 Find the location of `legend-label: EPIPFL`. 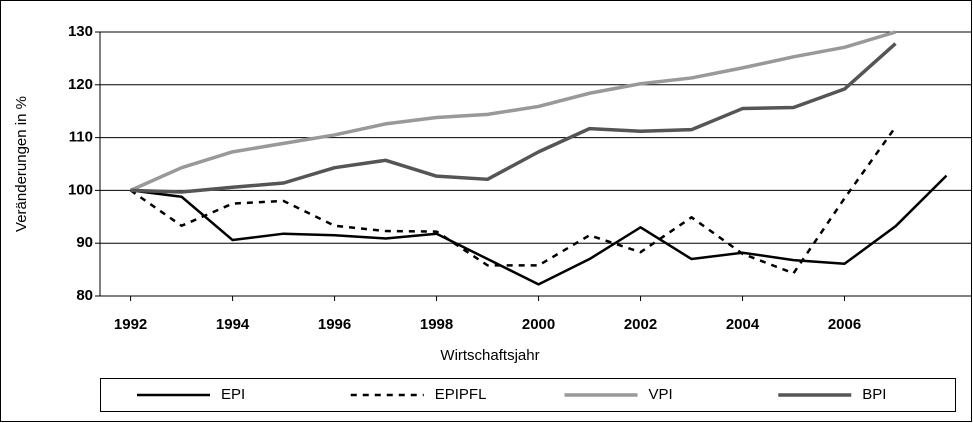

legend-label: EPIPFL is located at coordinates (461, 394).